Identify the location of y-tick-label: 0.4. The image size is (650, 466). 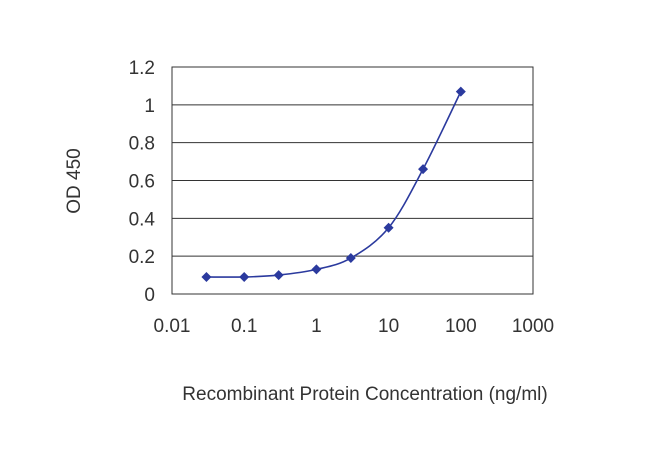
(142, 219).